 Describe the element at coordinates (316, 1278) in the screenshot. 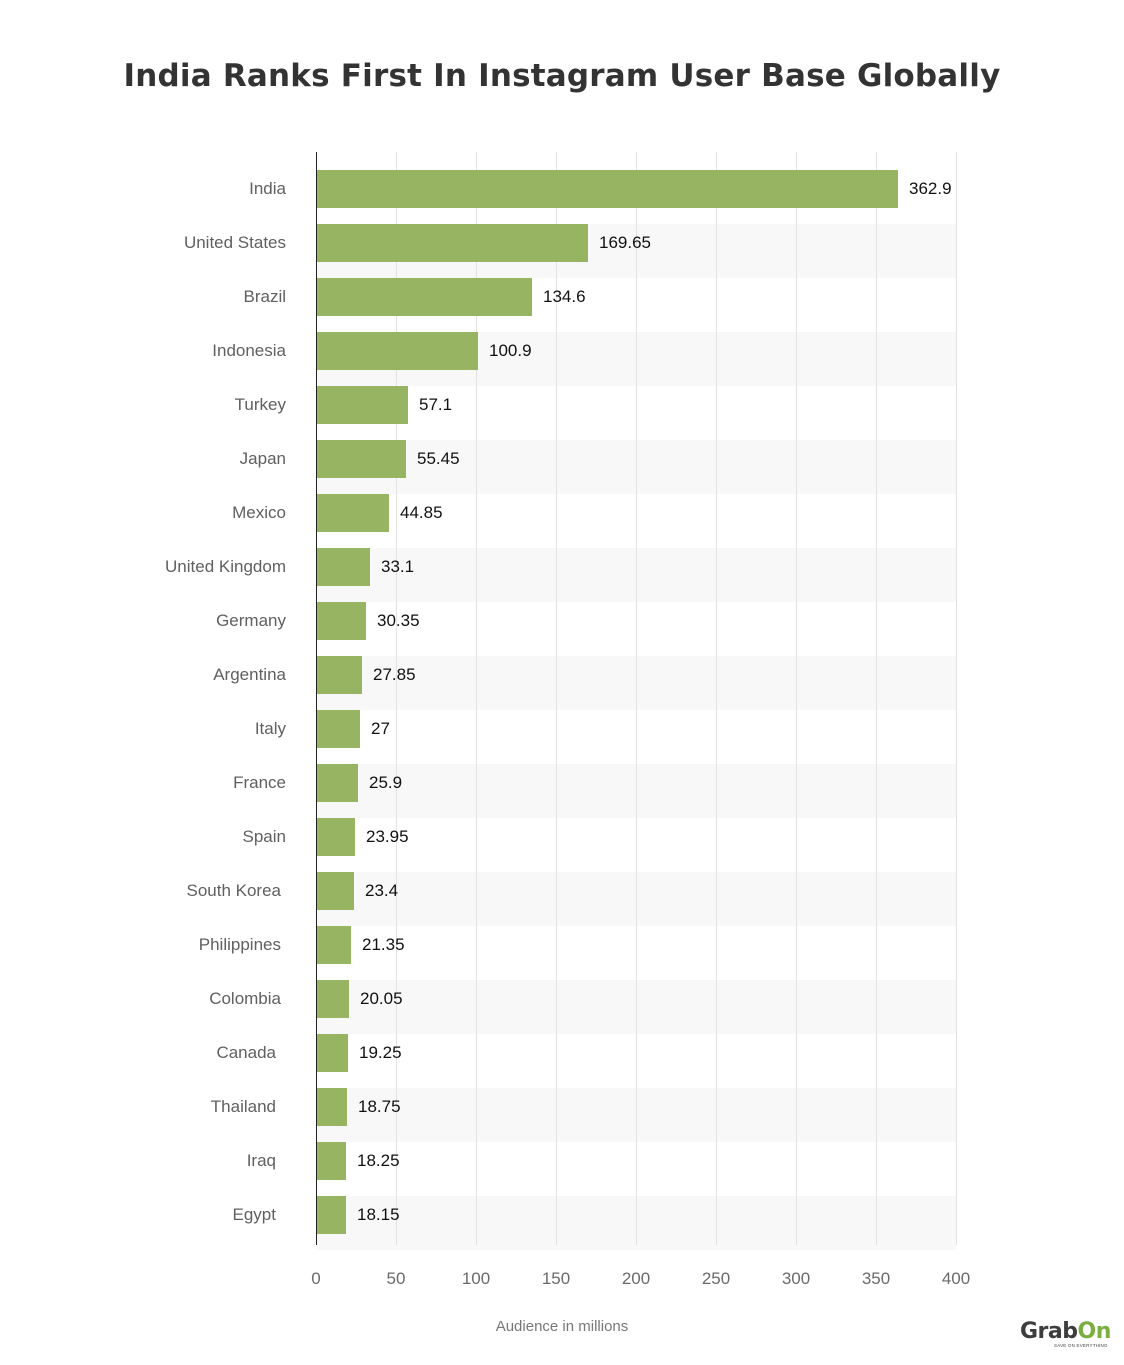

I see `x-tick-label: 0` at that location.